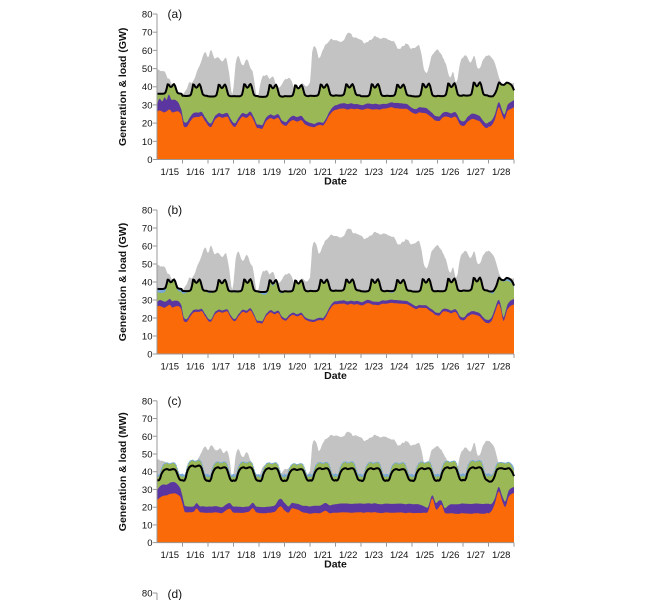 The height and width of the screenshot is (605, 650). What do you see at coordinates (123, 471) in the screenshot?
I see `svg-text: Generation & load (MW)` at bounding box center [123, 471].